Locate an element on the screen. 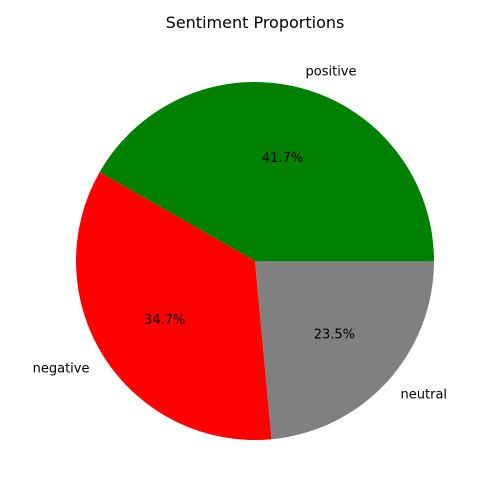 Image resolution: width=500 pixels, height=500 pixels. pie-category-label-negative: negative is located at coordinates (61, 369).